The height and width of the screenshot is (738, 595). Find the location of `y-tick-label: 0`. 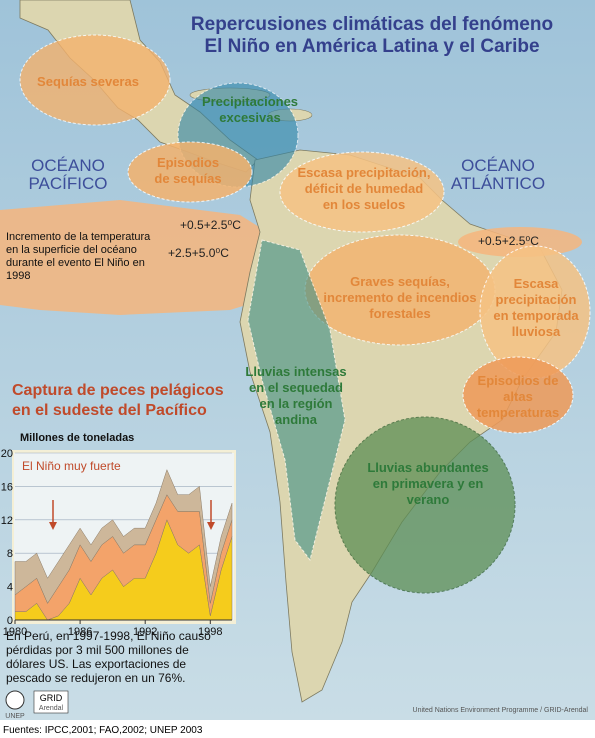

y-tick-label: 0 is located at coordinates (10, 621).